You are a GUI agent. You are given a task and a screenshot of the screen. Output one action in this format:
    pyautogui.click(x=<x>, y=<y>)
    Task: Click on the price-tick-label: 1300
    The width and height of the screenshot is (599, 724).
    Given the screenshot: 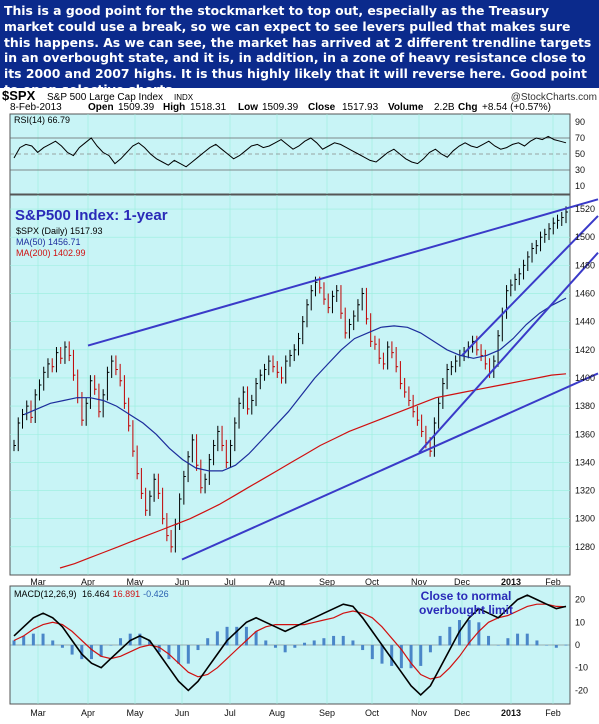 What is the action you would take?
    pyautogui.click(x=585, y=519)
    